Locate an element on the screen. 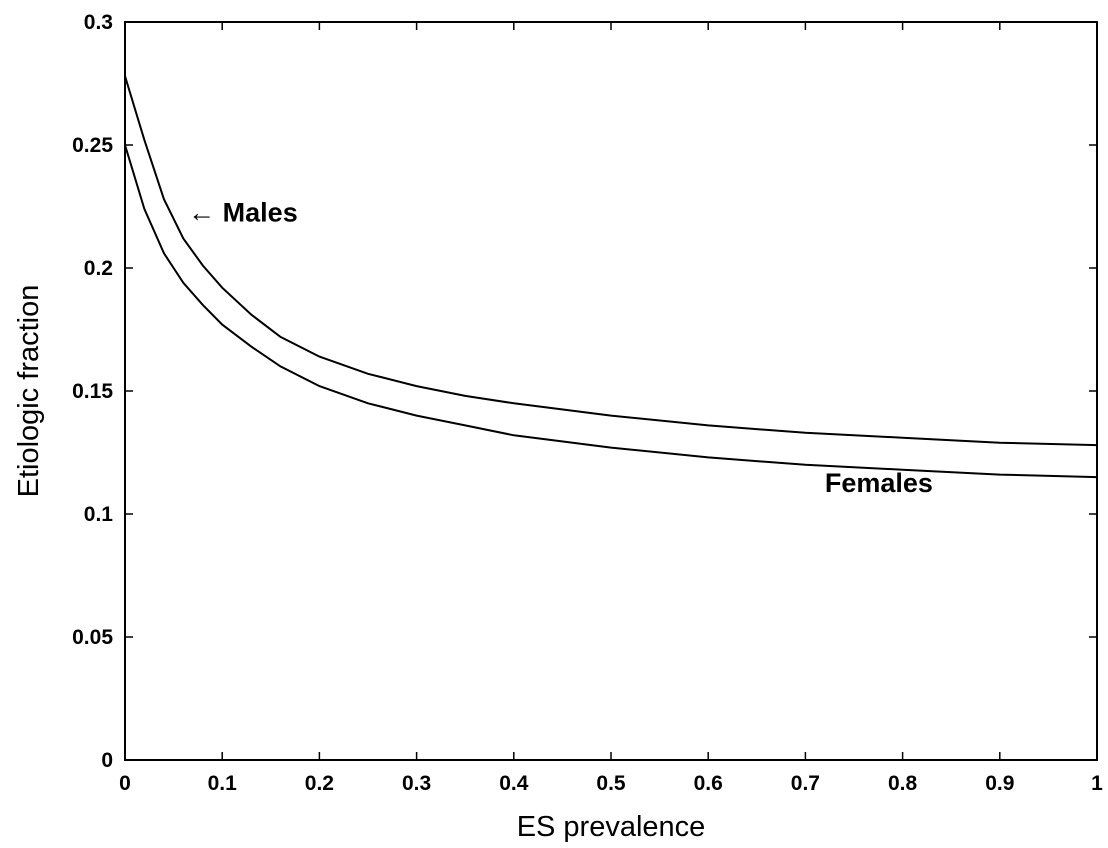 The width and height of the screenshot is (1108, 848). x-tick-label: 0.5 is located at coordinates (611, 783).